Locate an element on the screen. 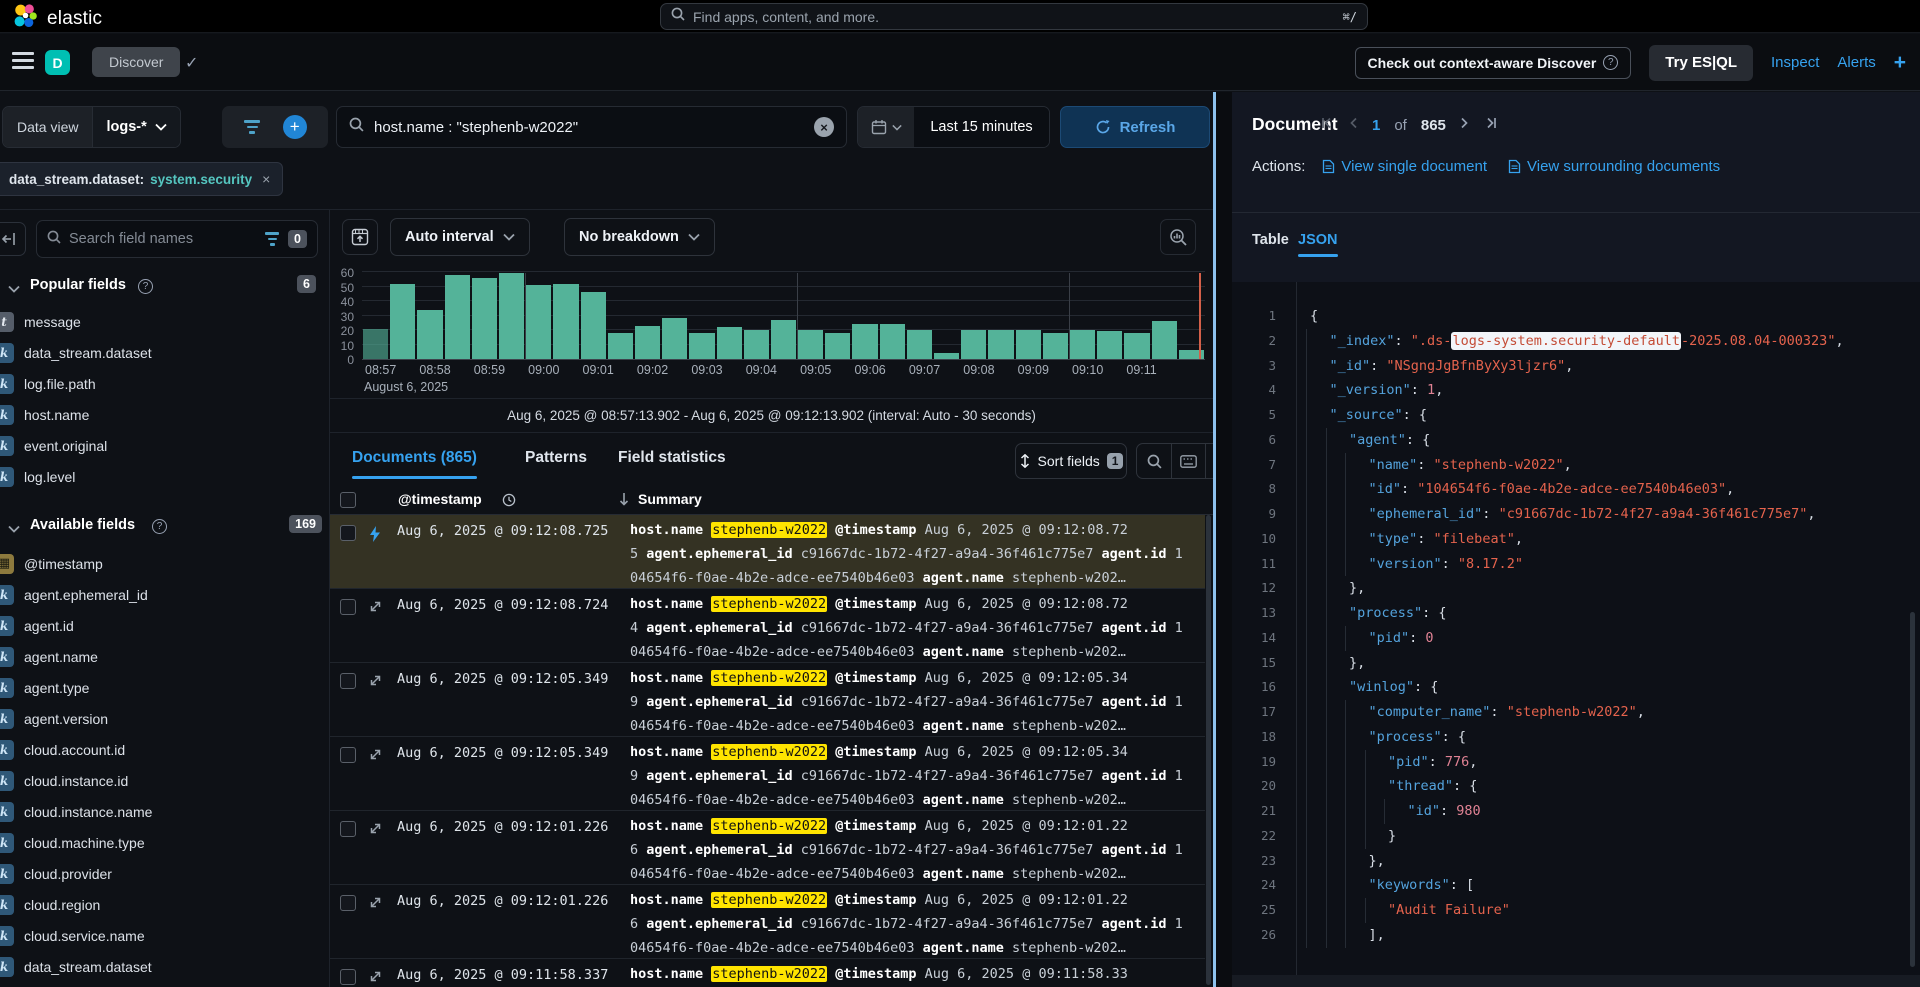  histogram-chart is located at coordinates (783, 315).